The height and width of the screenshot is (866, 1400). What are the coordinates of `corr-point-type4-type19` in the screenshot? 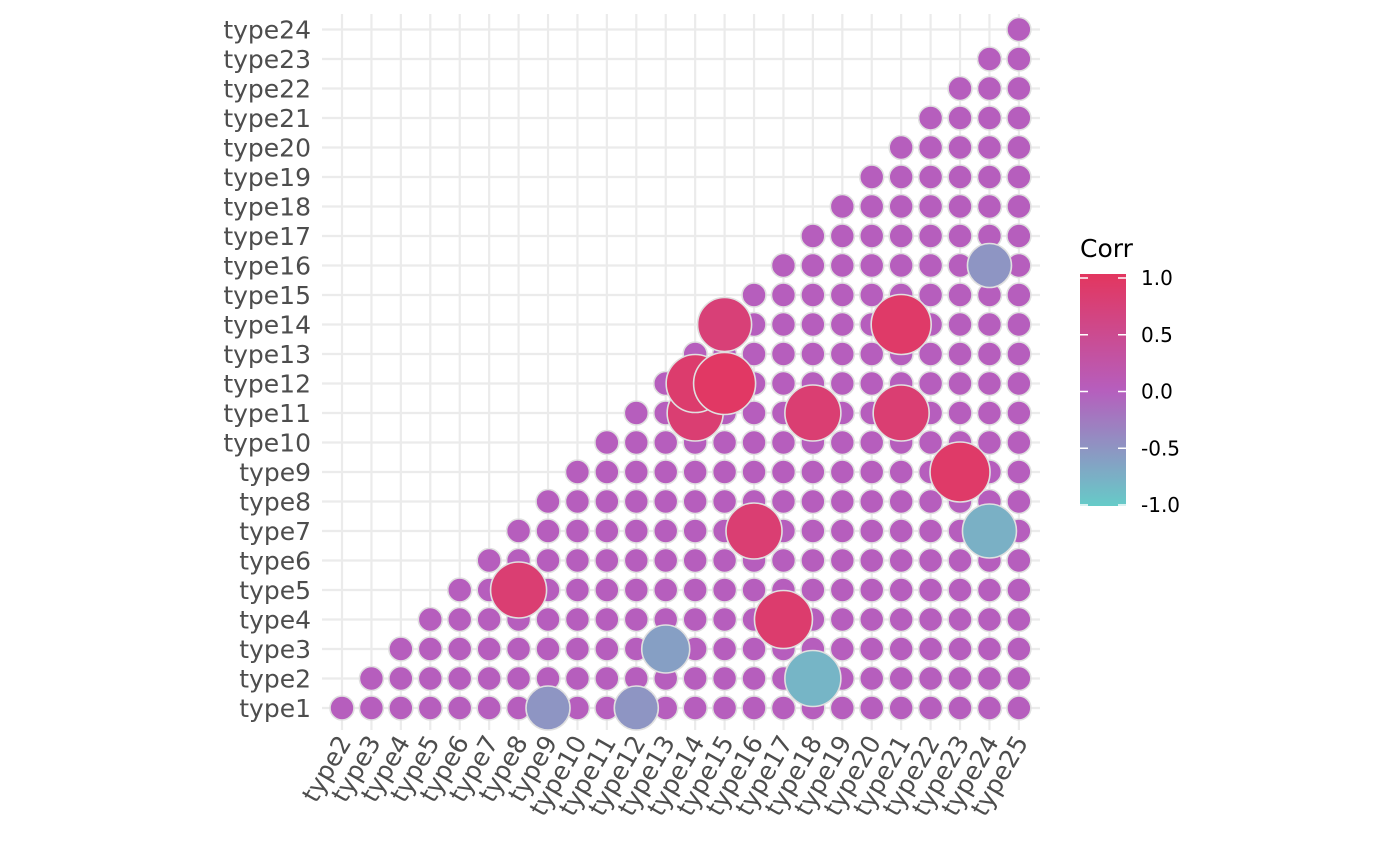 It's located at (842, 619).